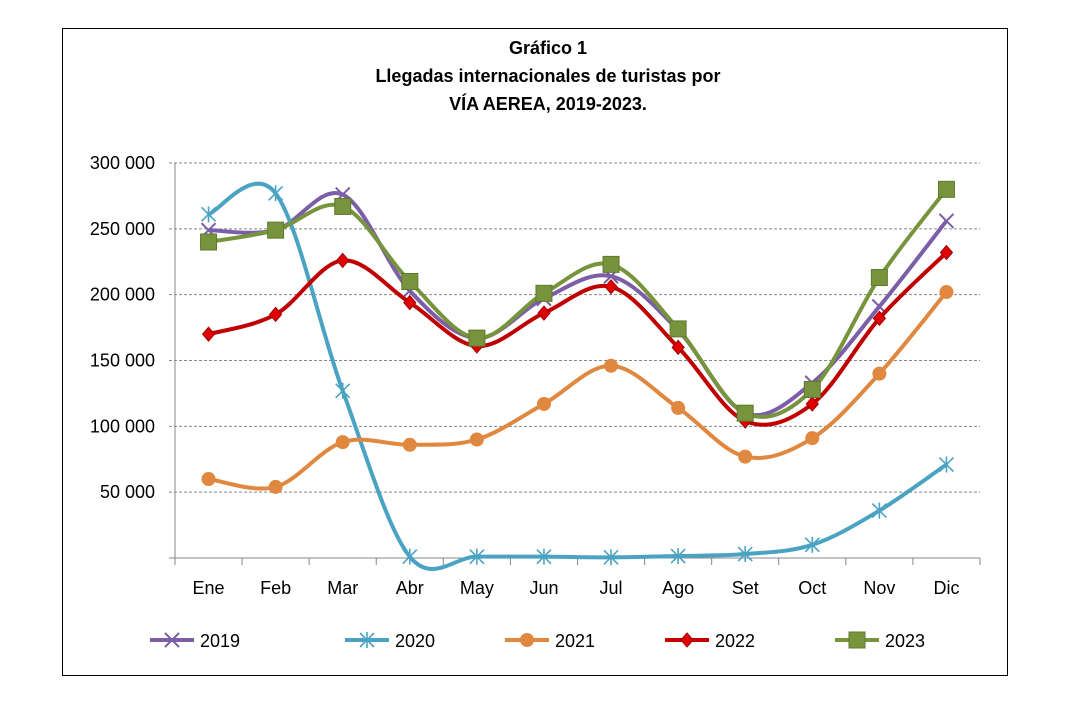 The width and height of the screenshot is (1068, 704). What do you see at coordinates (220, 641) in the screenshot?
I see `legend-label: 2019` at bounding box center [220, 641].